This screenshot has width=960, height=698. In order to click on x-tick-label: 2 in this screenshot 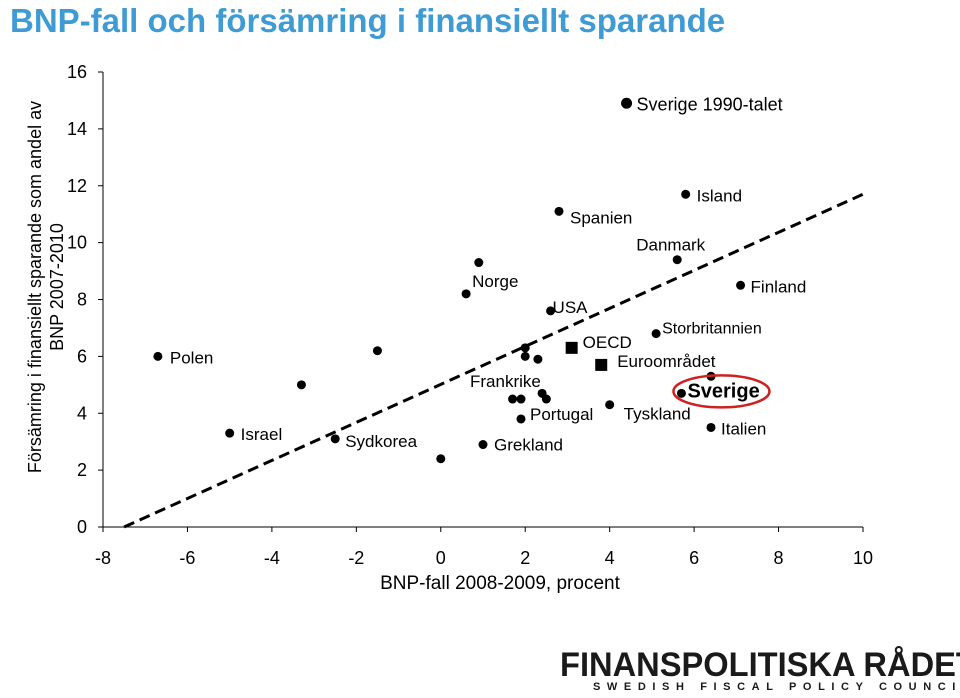, I will do `click(525, 558)`.